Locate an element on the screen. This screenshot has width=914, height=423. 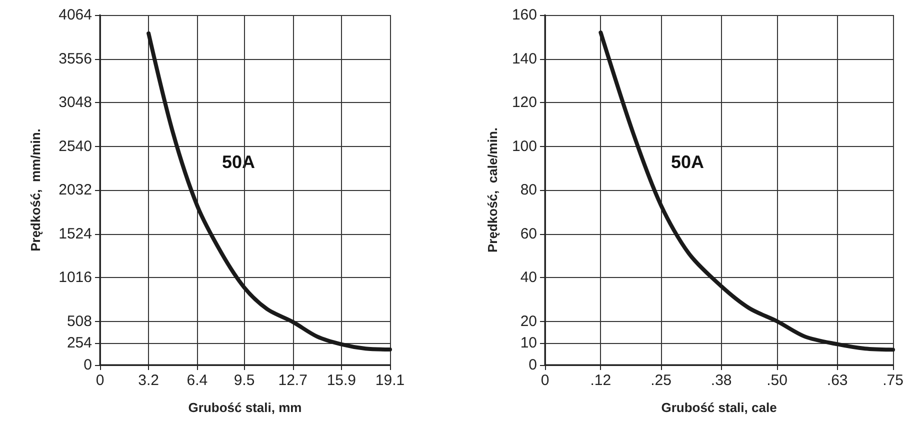
y-tick-label: 120 is located at coordinates (524, 102).